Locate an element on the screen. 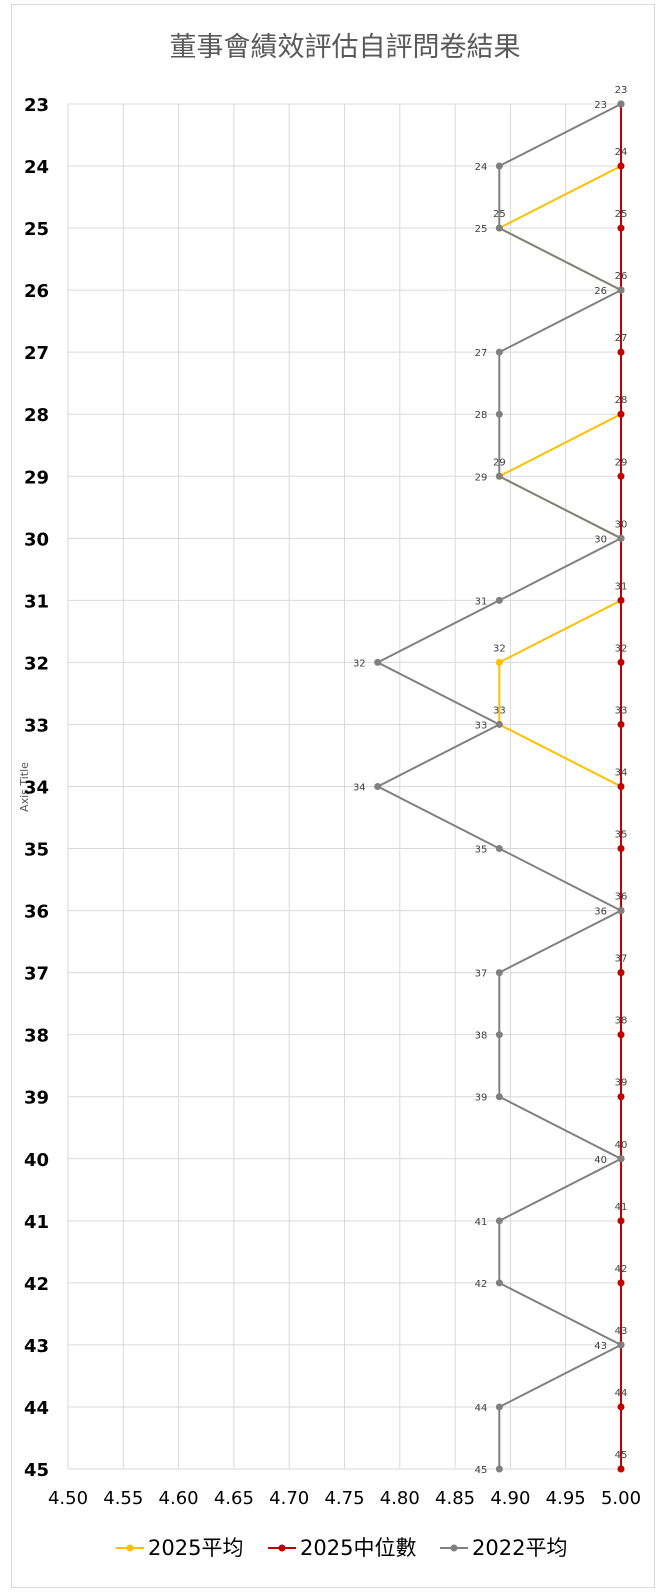 This screenshot has height=1594, width=667. y-tick-label: 29 is located at coordinates (36, 477).